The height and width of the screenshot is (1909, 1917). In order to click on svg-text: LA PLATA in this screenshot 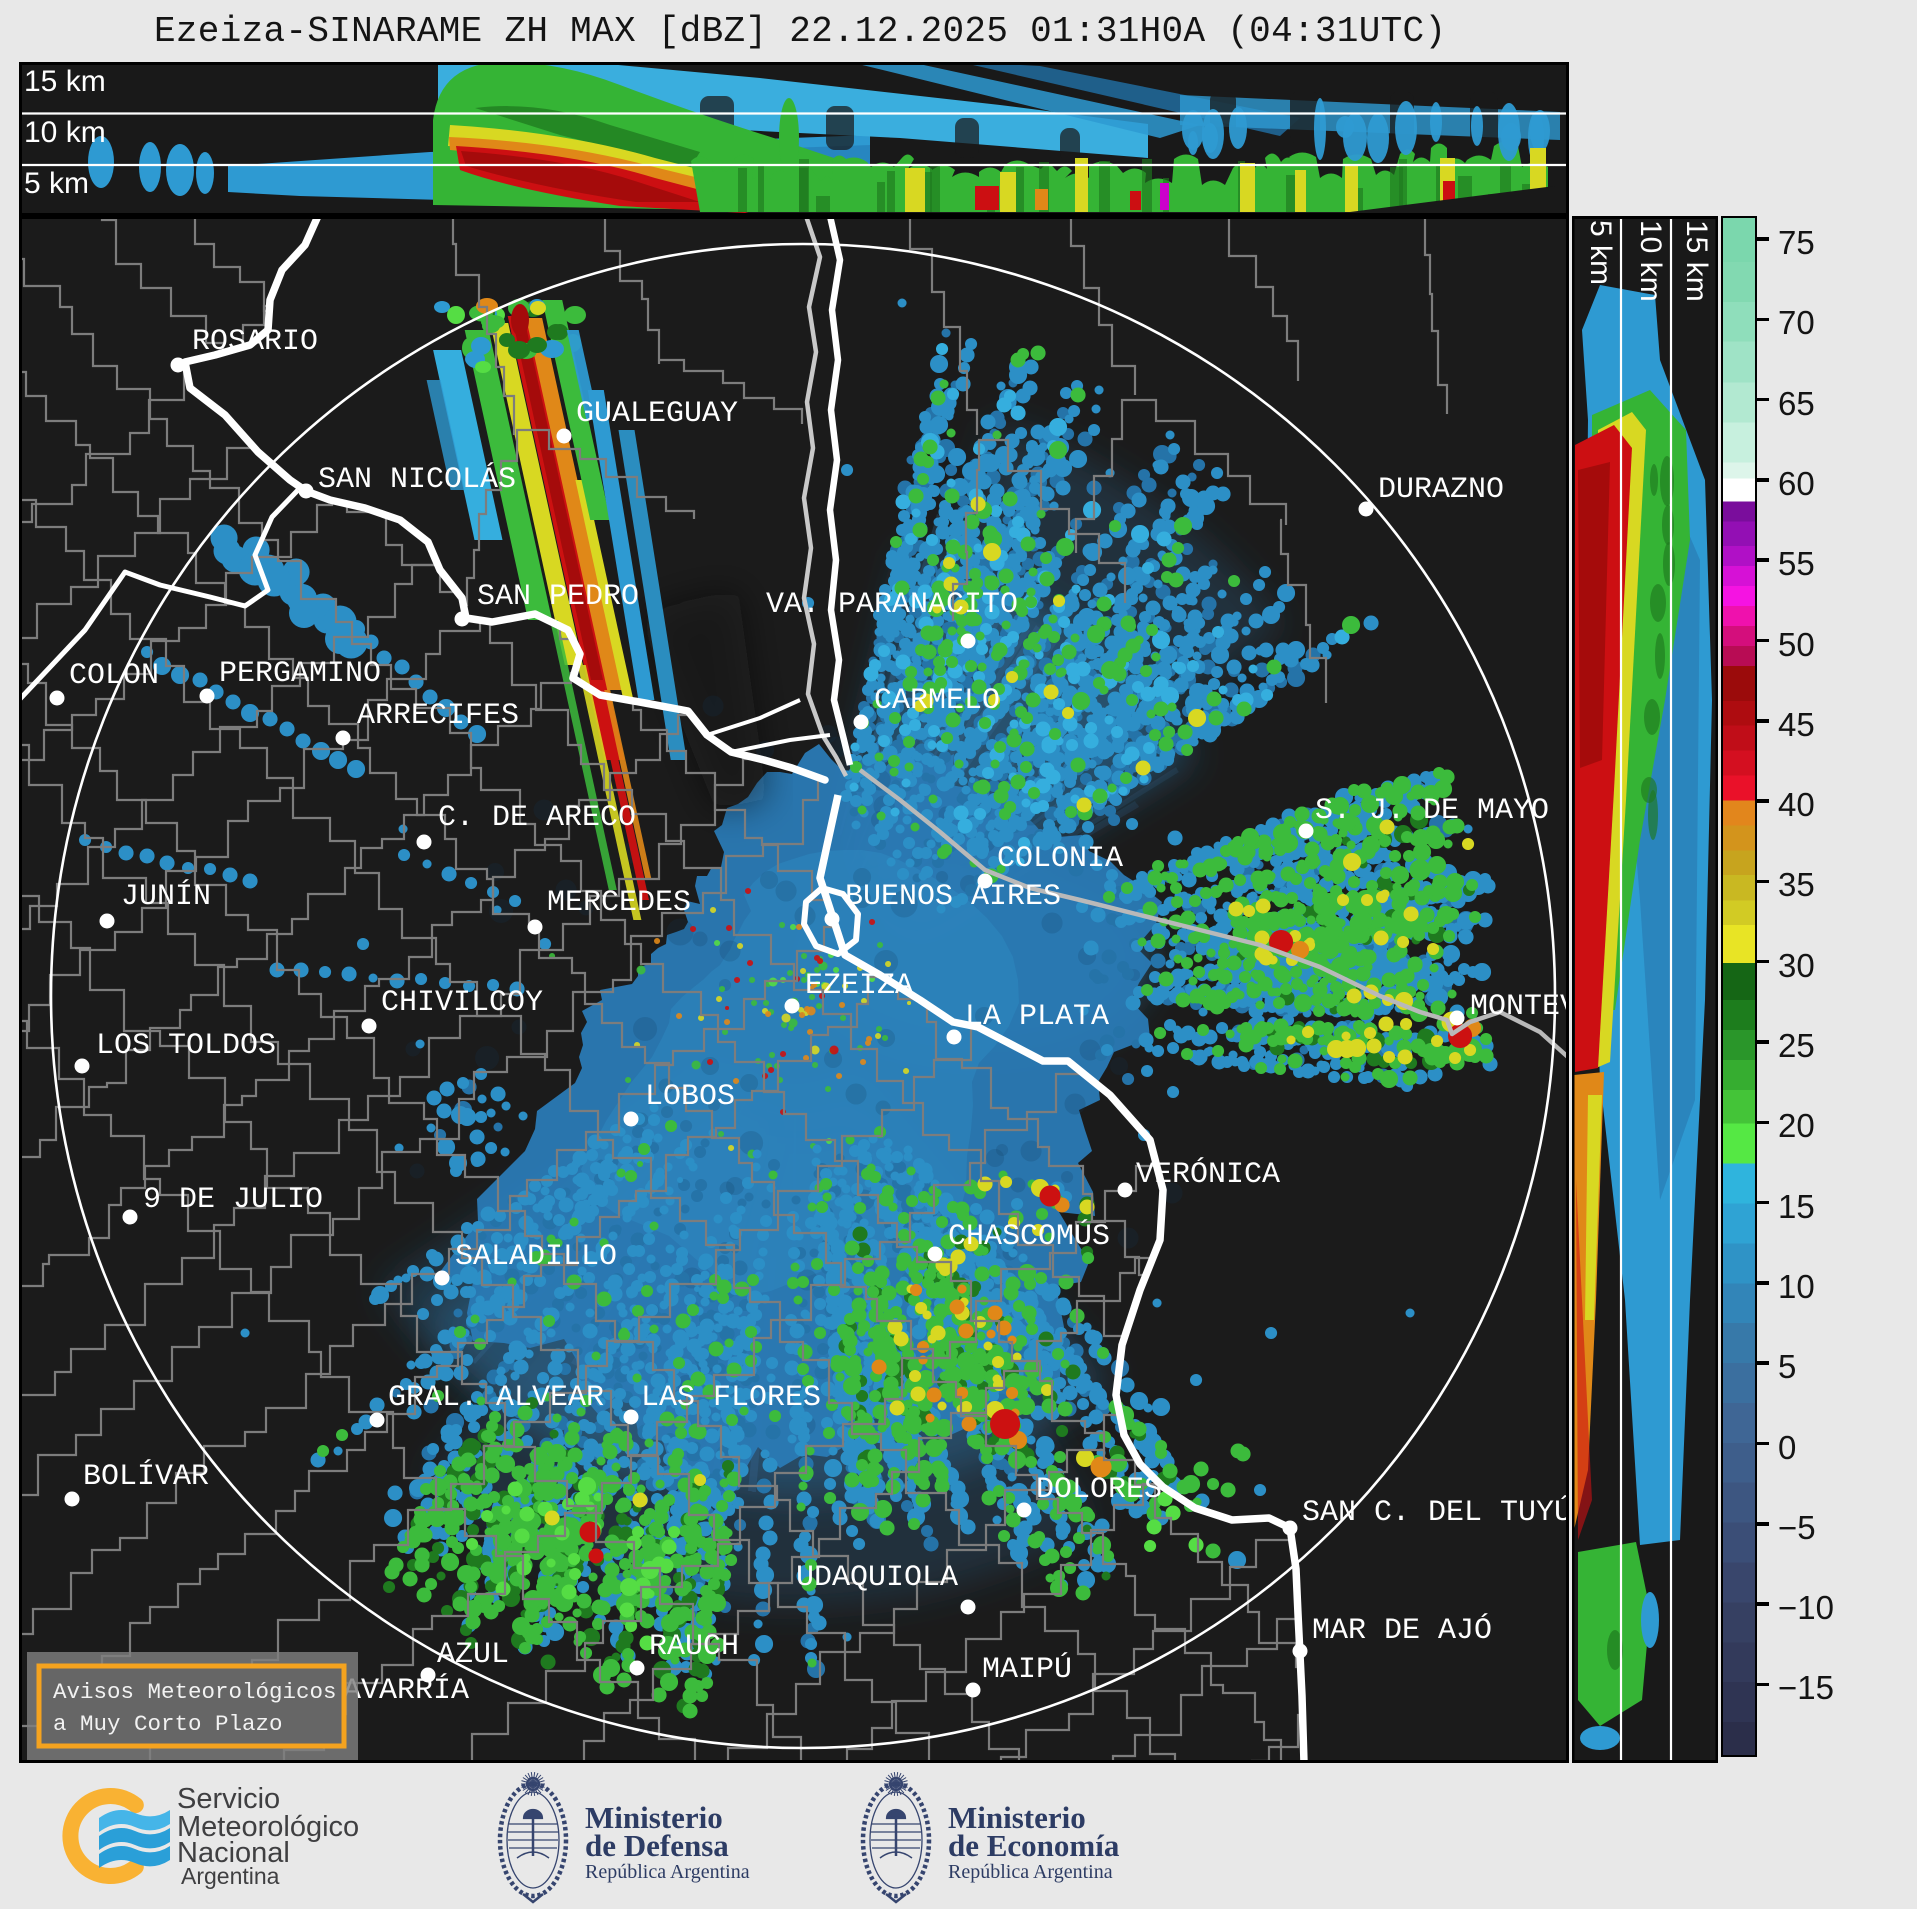, I will do `click(1037, 1017)`.